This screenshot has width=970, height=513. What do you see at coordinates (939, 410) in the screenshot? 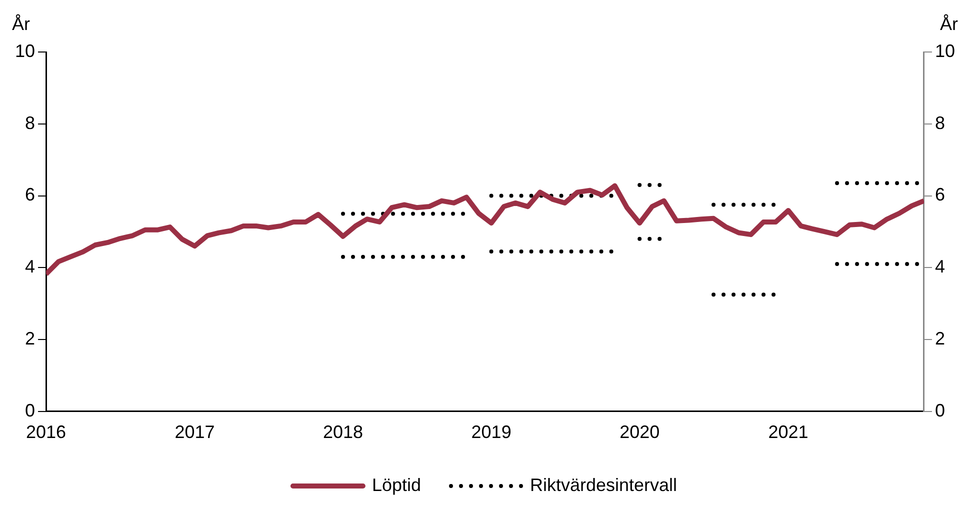
I see `y2-tick-label: 0` at bounding box center [939, 410].